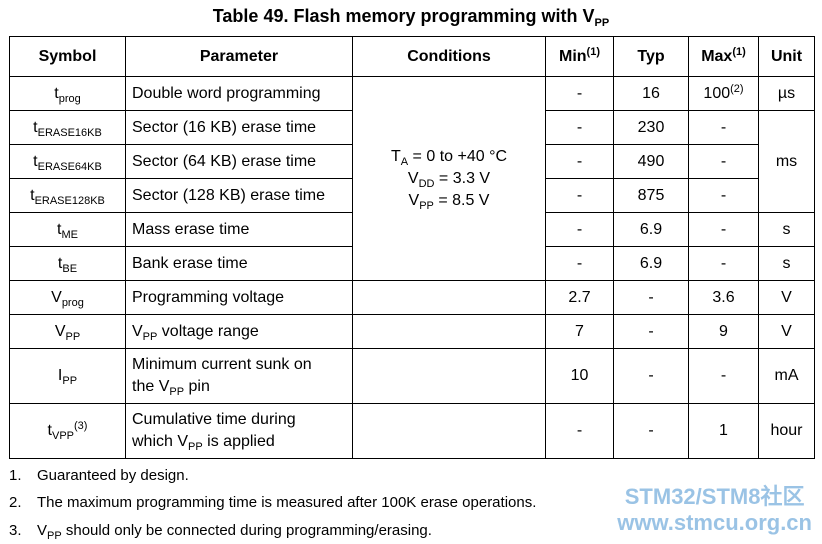  Describe the element at coordinates (651, 93) in the screenshot. I see `typ-cell: 16` at that location.